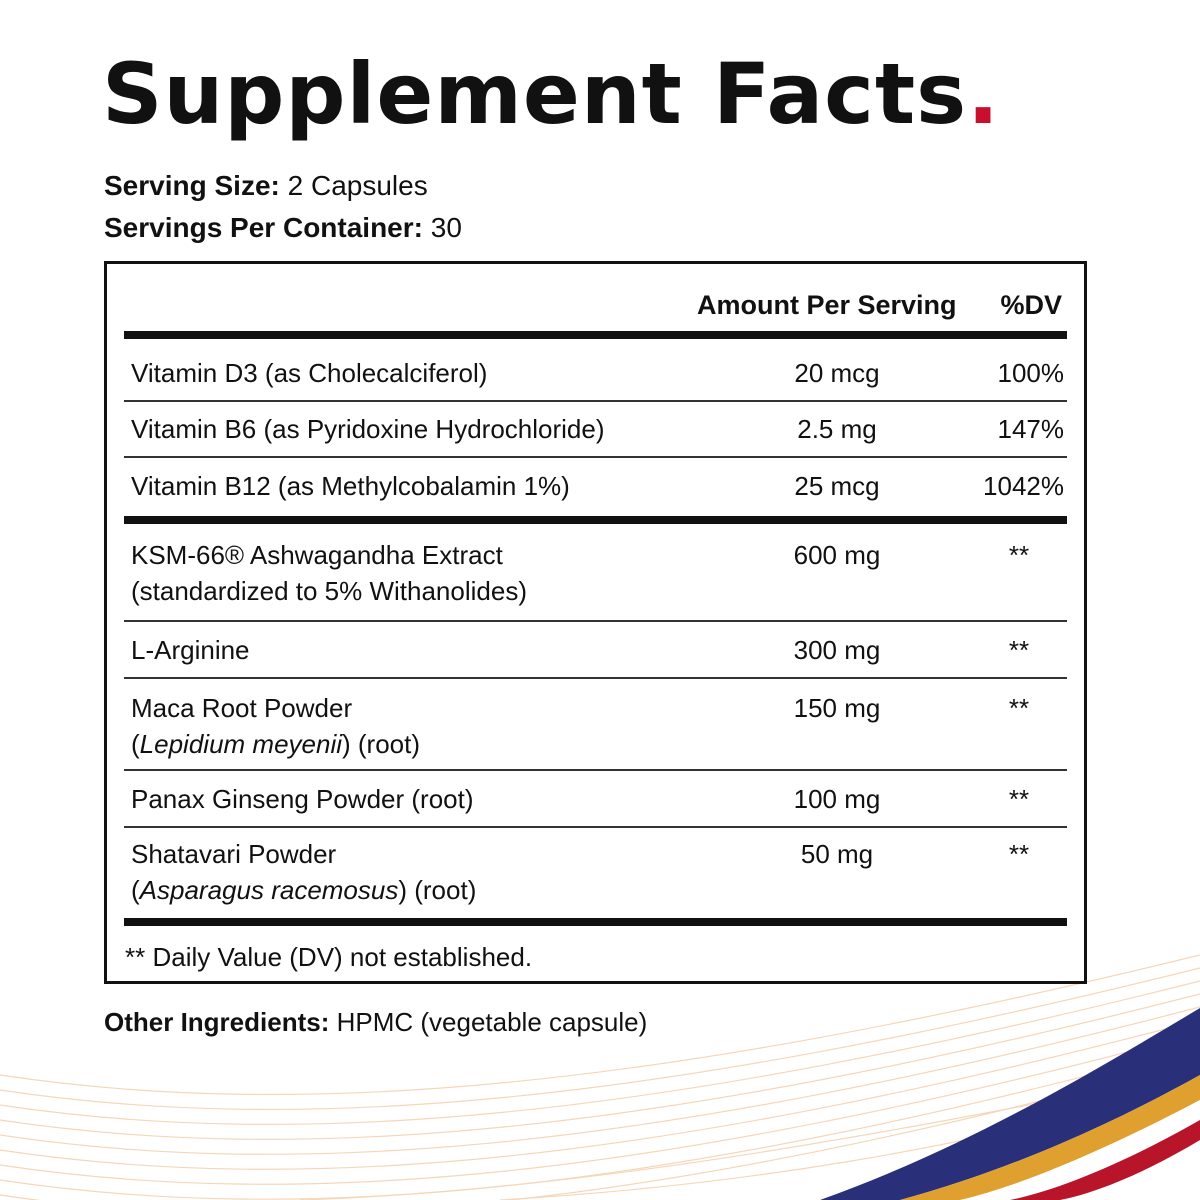 This screenshot has width=1200, height=1200. What do you see at coordinates (350, 486) in the screenshot?
I see `ingredient-name: Vitamin B12 (as Methylcobalamin 1%)` at bounding box center [350, 486].